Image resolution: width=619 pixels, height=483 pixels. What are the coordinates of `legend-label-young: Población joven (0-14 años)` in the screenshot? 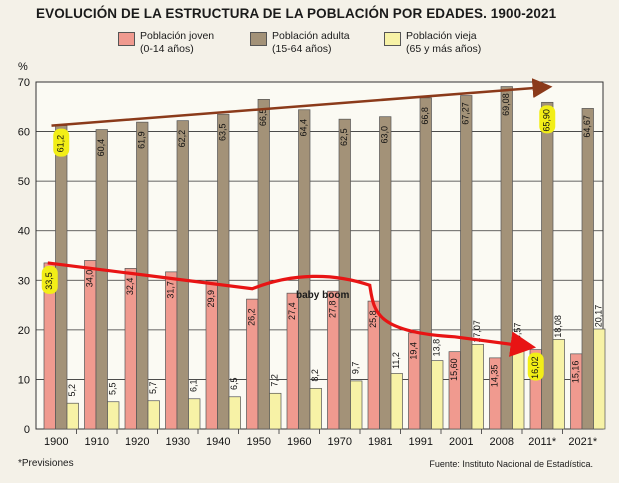 It's located at (177, 42).